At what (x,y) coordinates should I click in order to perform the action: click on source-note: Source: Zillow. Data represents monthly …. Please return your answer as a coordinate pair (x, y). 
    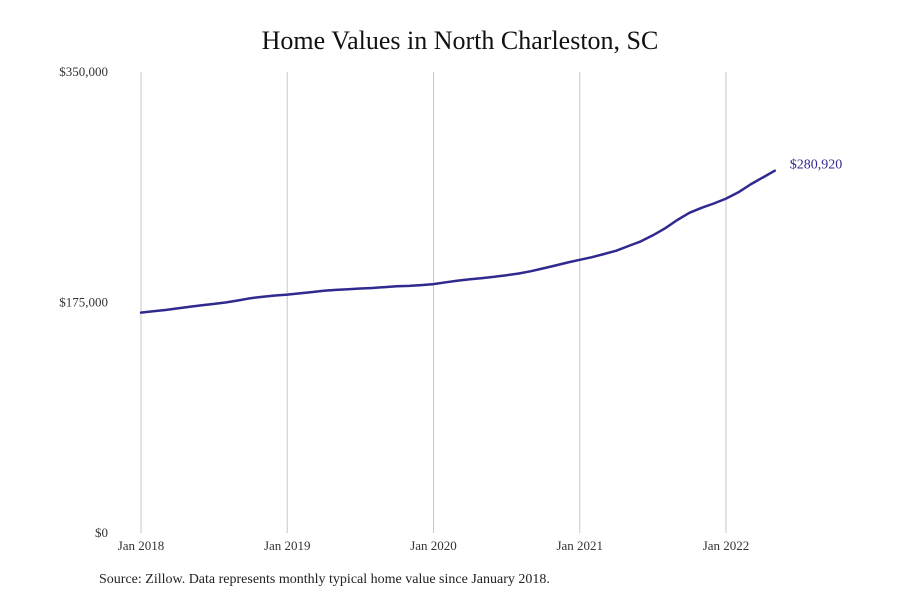
    Looking at the image, I should click on (324, 579).